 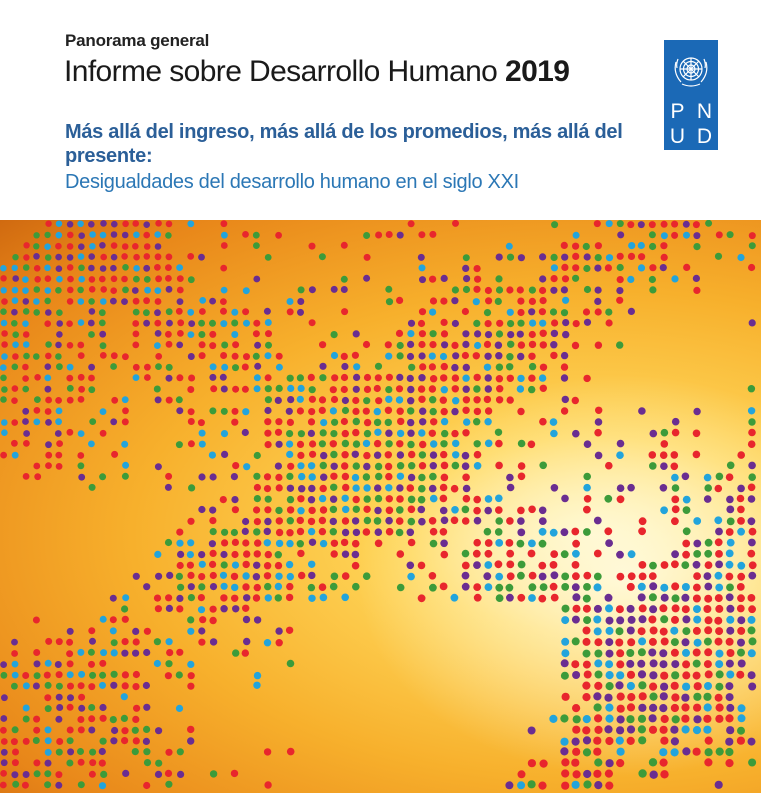 What do you see at coordinates (704, 136) in the screenshot?
I see `logo-letter-4: D` at bounding box center [704, 136].